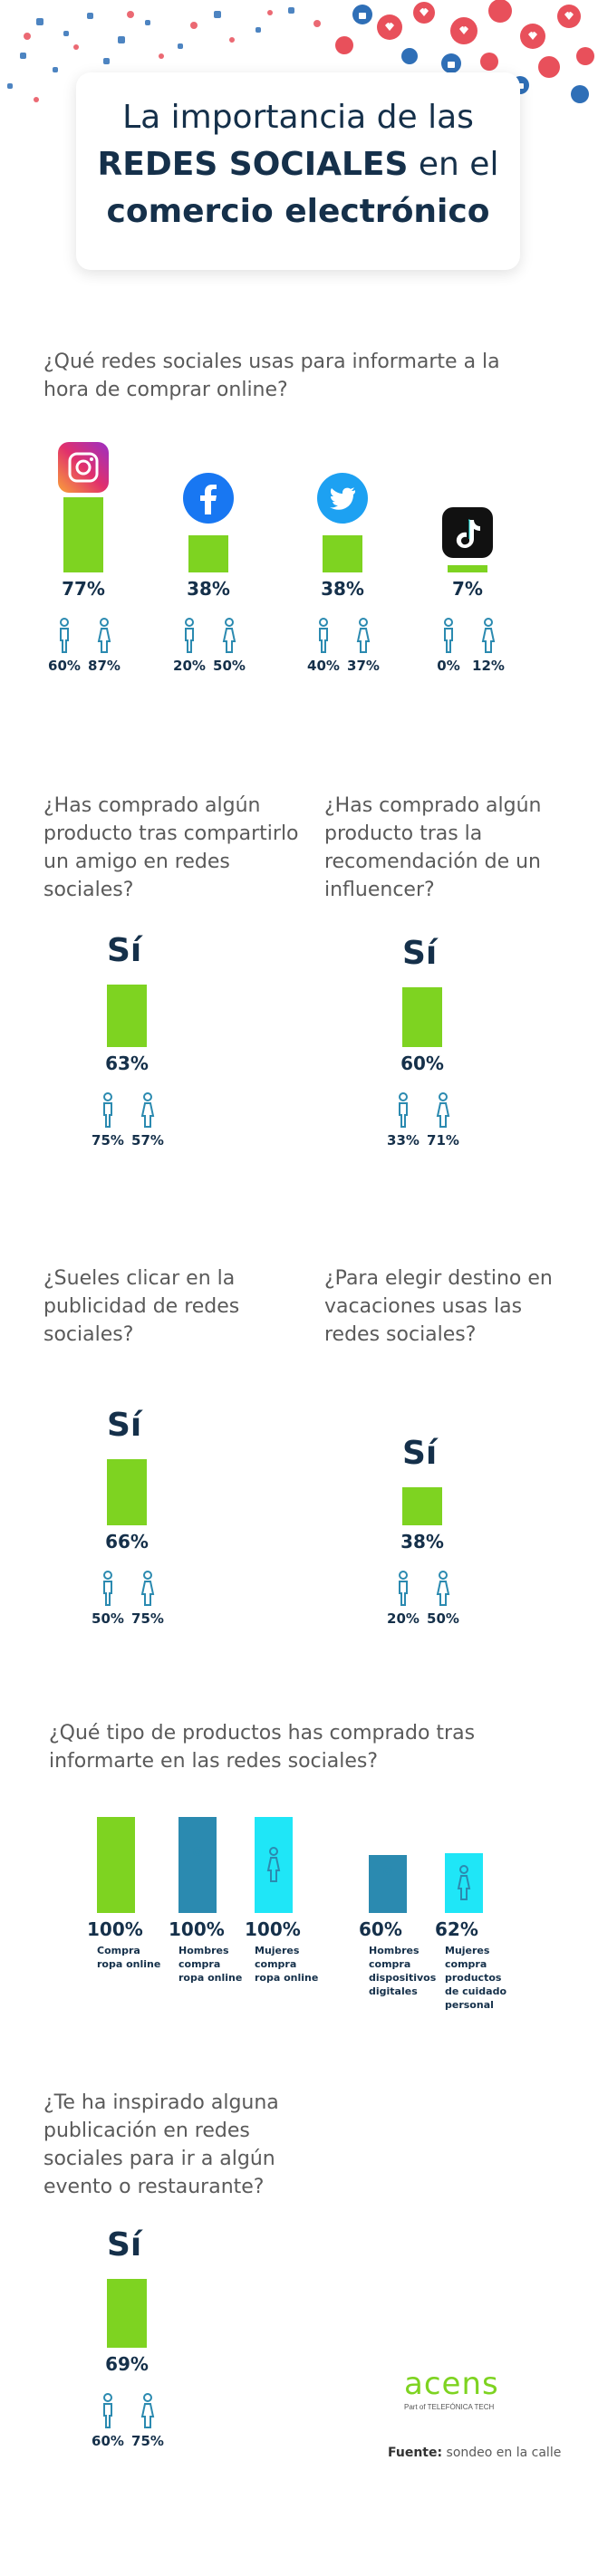 The image size is (598, 2576). Describe the element at coordinates (443, 1140) in the screenshot. I see `women-percent: 71%` at that location.